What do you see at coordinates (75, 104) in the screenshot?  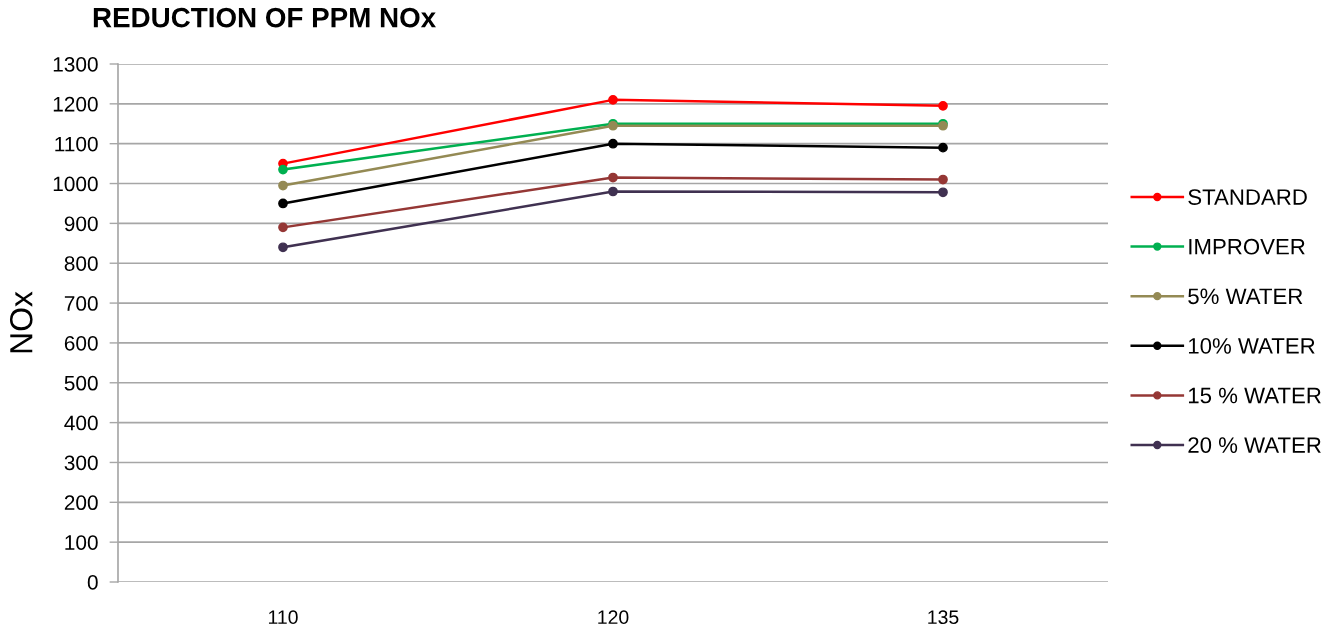 I see `y-tick-label: 1200` at bounding box center [75, 104].